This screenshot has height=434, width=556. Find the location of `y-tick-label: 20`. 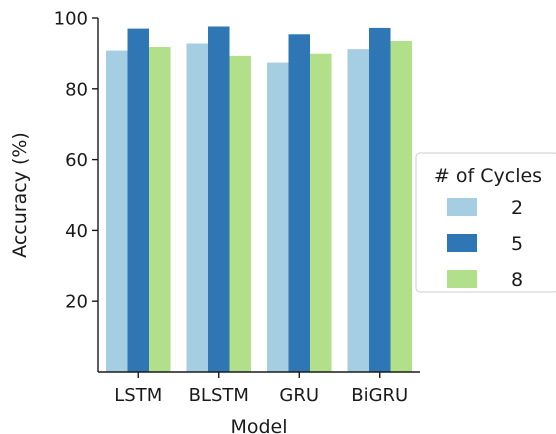

y-tick-label: 20 is located at coordinates (76, 302).